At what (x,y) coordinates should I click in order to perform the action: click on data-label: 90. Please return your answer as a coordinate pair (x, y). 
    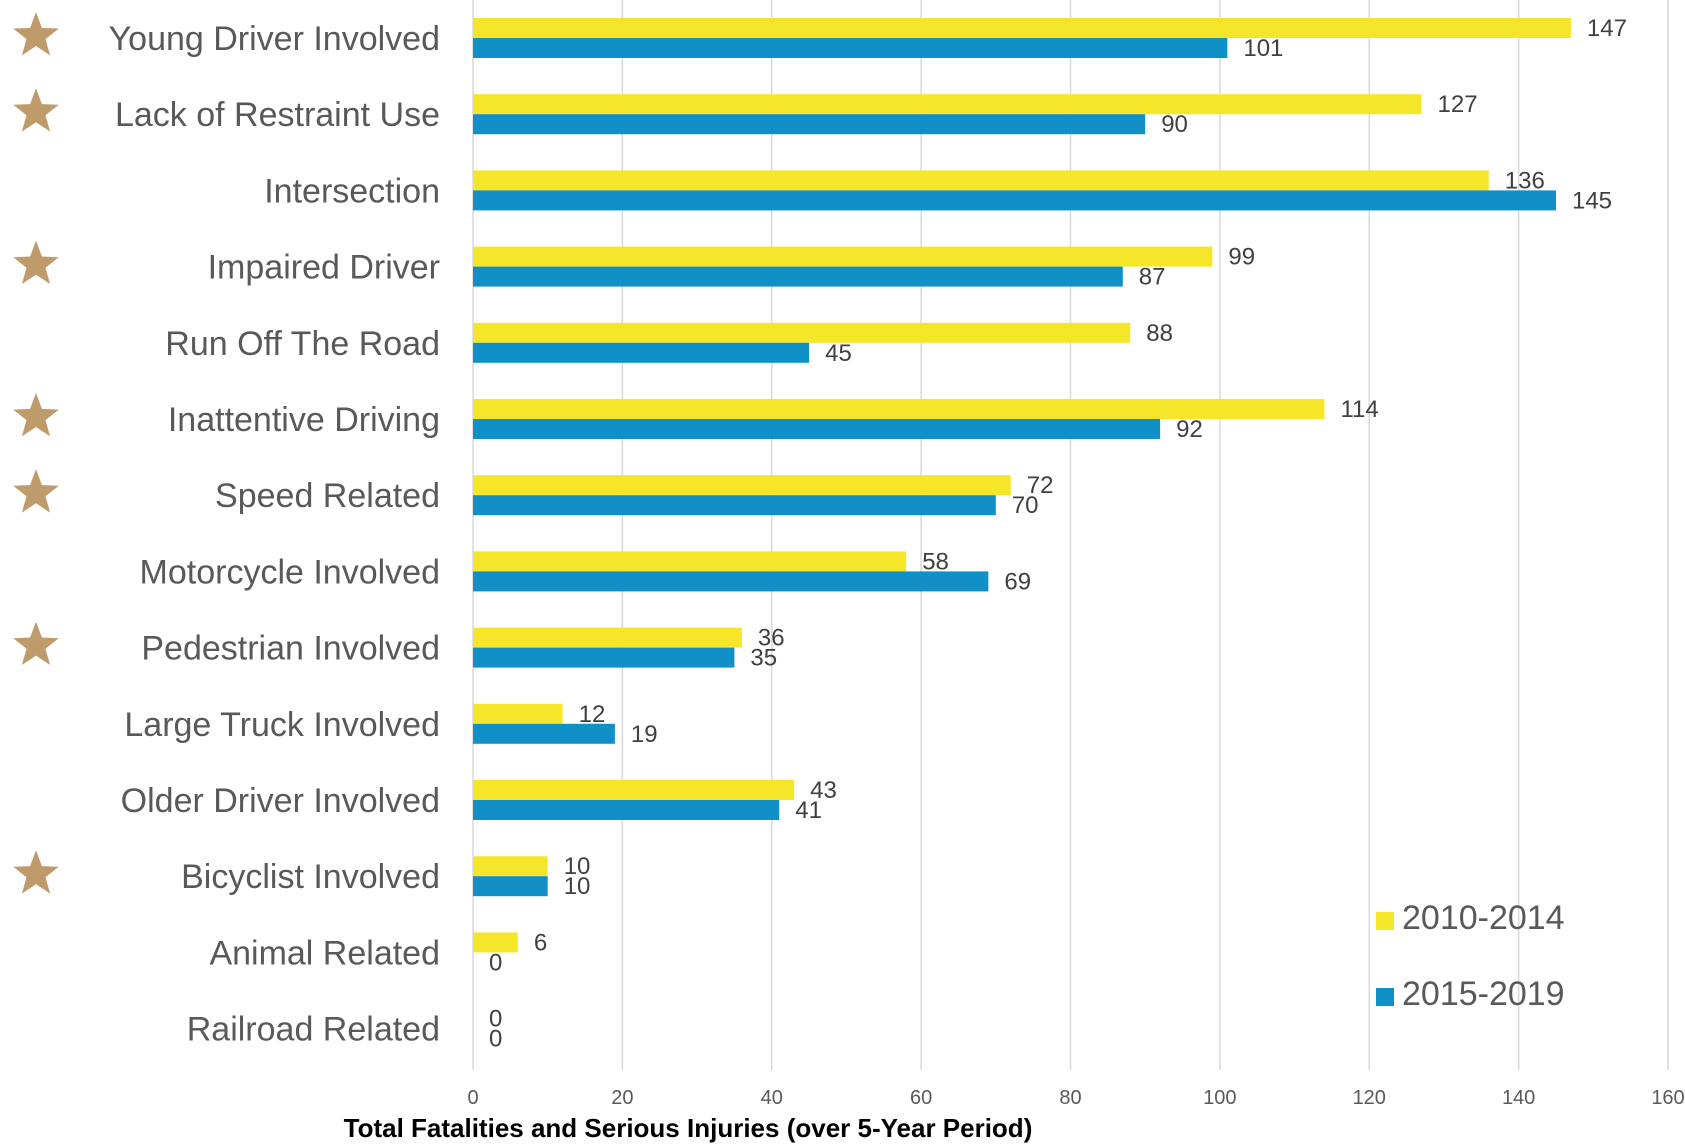
    Looking at the image, I should click on (1174, 124).